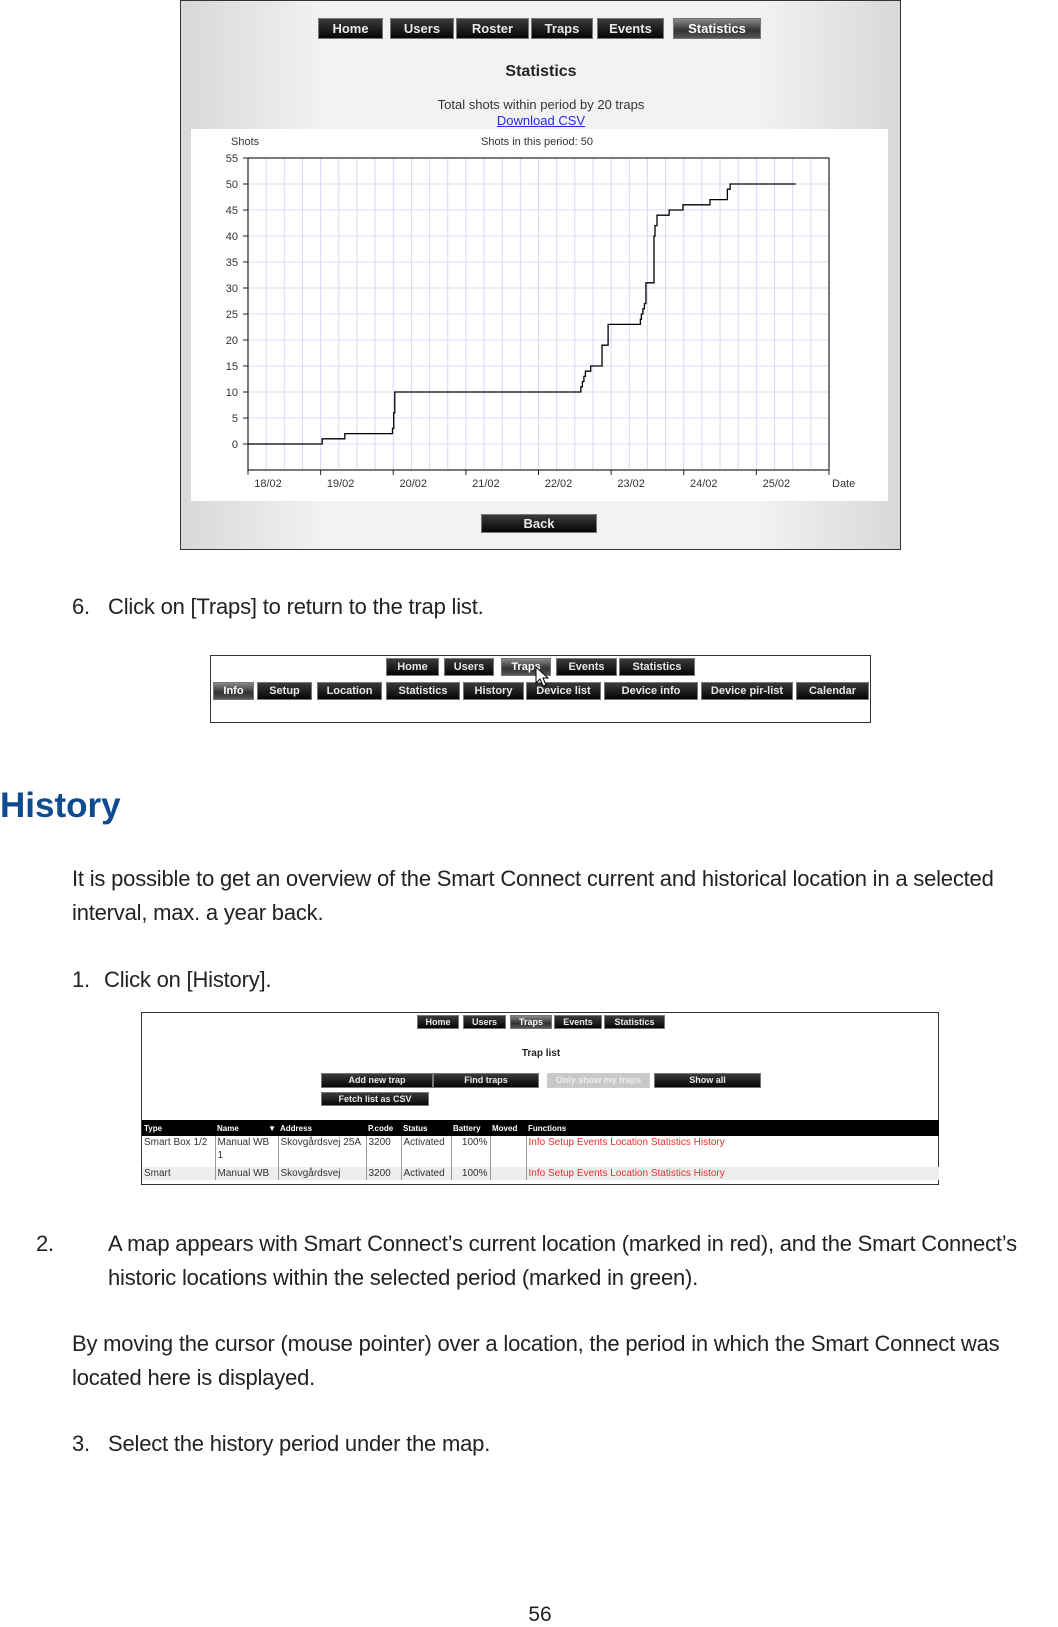 The height and width of the screenshot is (1627, 1058). What do you see at coordinates (563, 691) in the screenshot?
I see `subnav-device-list: Device list` at bounding box center [563, 691].